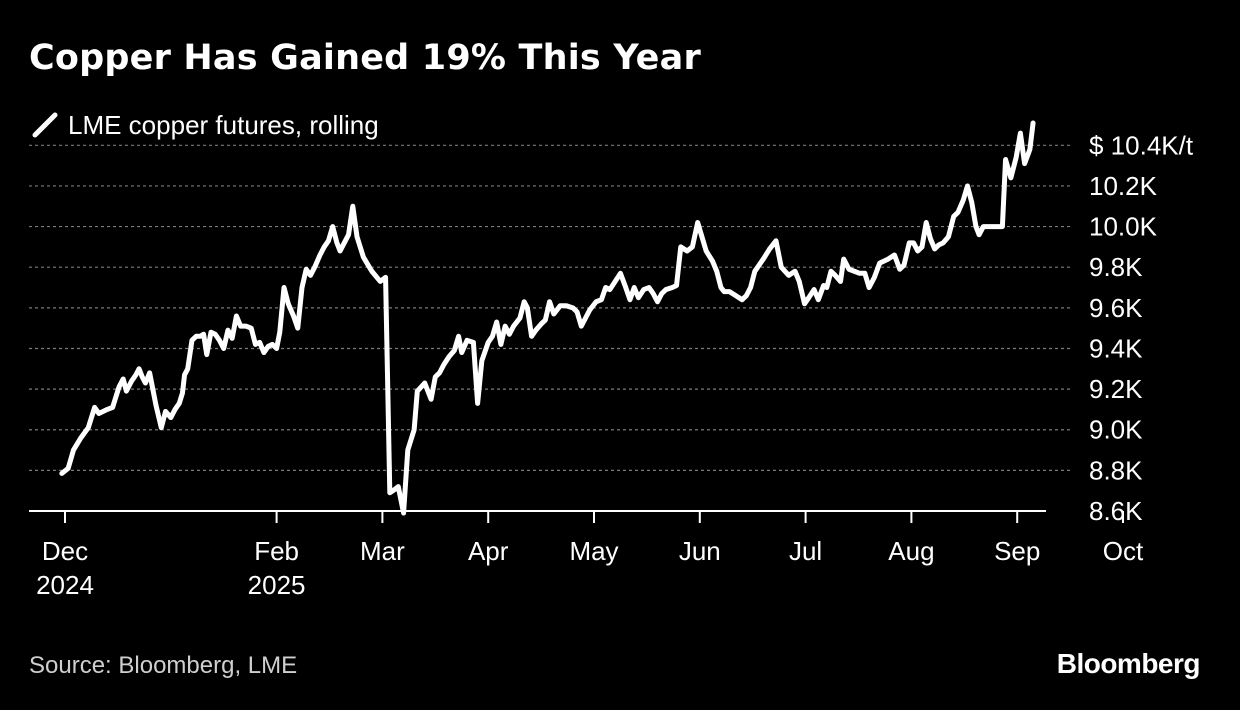 Image resolution: width=1240 pixels, height=710 pixels. Describe the element at coordinates (277, 585) in the screenshot. I see `x-tick-year-label: 2025` at that location.